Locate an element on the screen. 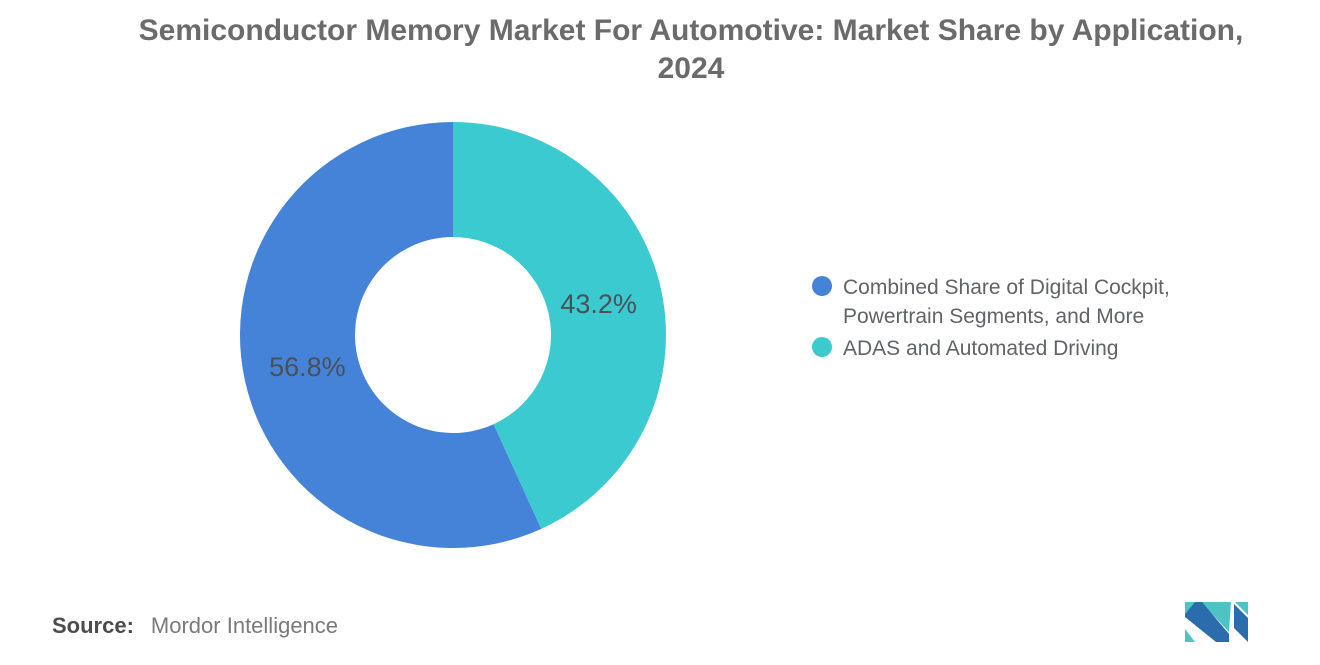 Image resolution: width=1320 pixels, height=665 pixels. logo-shape-right-blue is located at coordinates (1241, 623).